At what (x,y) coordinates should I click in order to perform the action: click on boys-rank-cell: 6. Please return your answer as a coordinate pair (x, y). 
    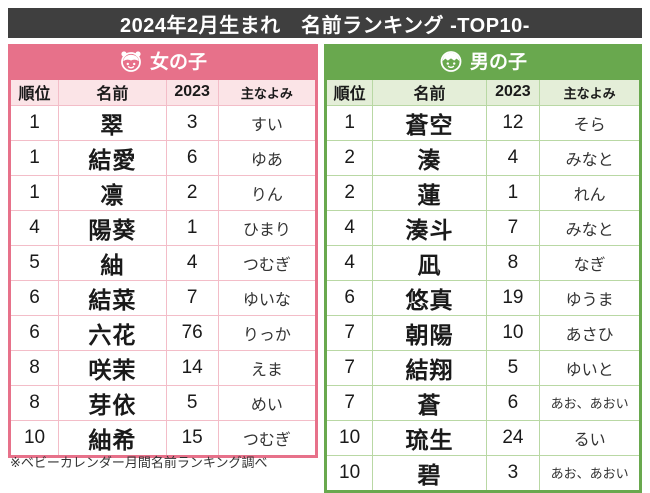
    Looking at the image, I should click on (349, 297).